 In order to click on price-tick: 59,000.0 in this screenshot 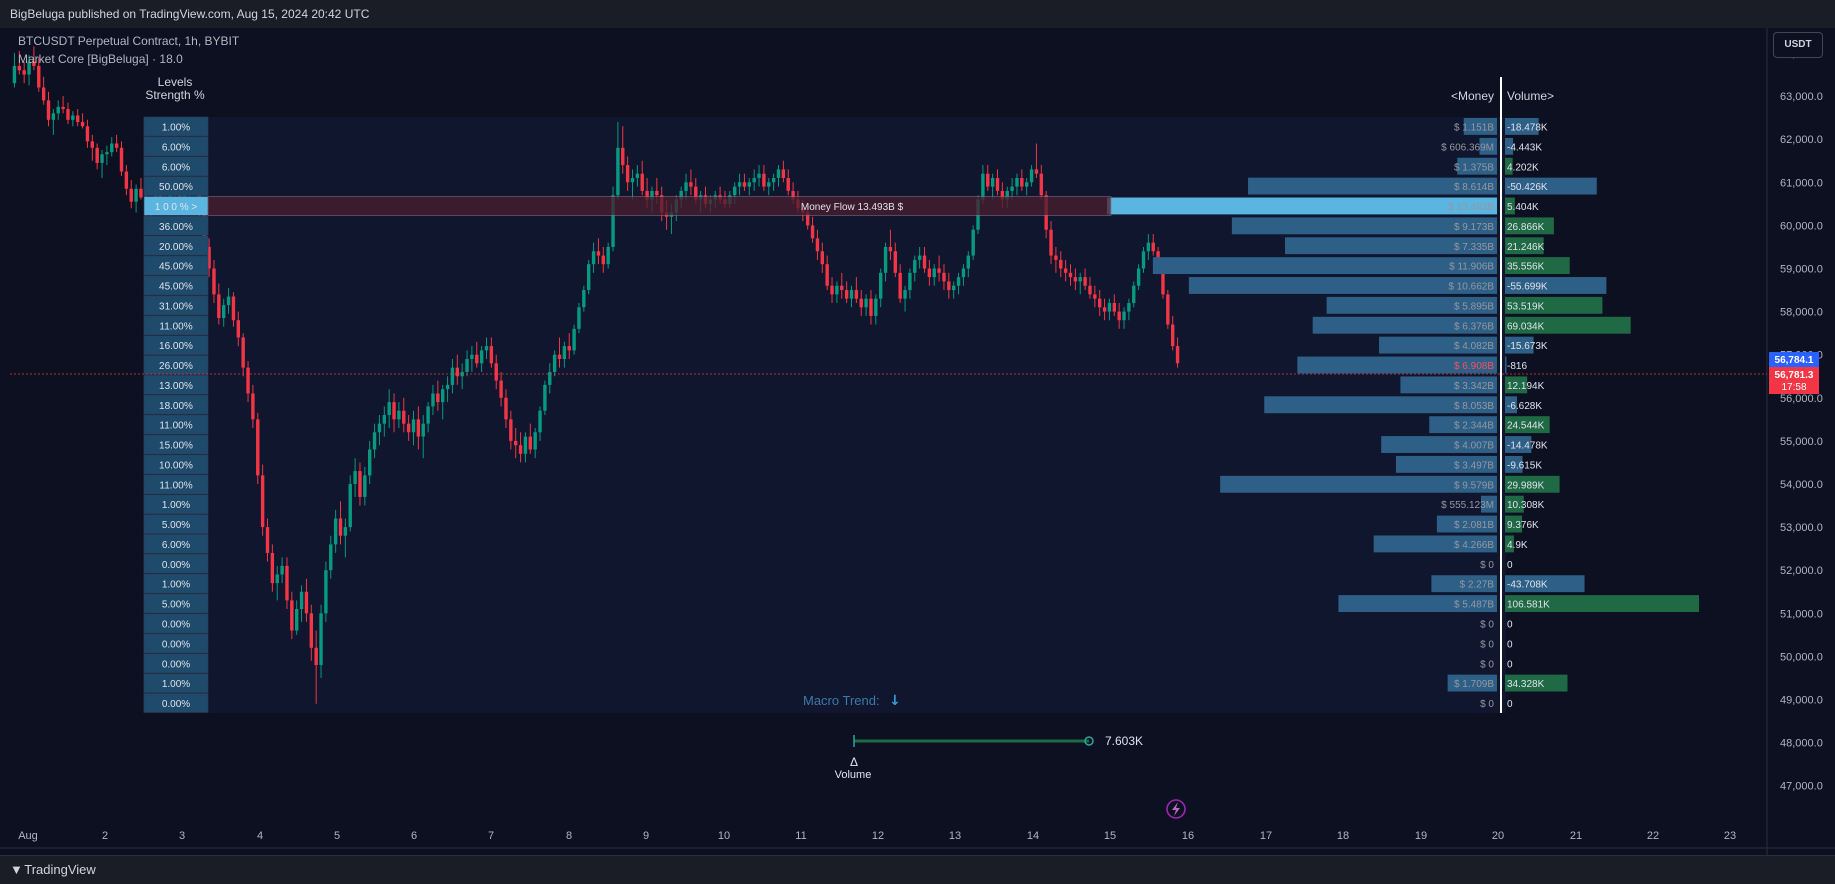, I will do `click(1801, 270)`.